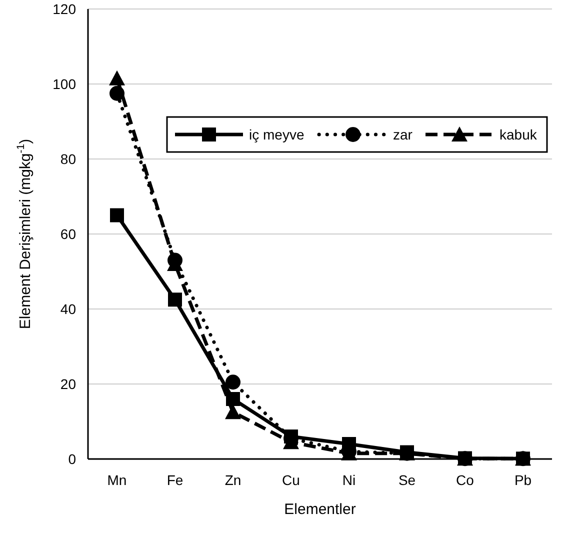  Describe the element at coordinates (68, 234) in the screenshot. I see `y-tick-label: 60` at that location.